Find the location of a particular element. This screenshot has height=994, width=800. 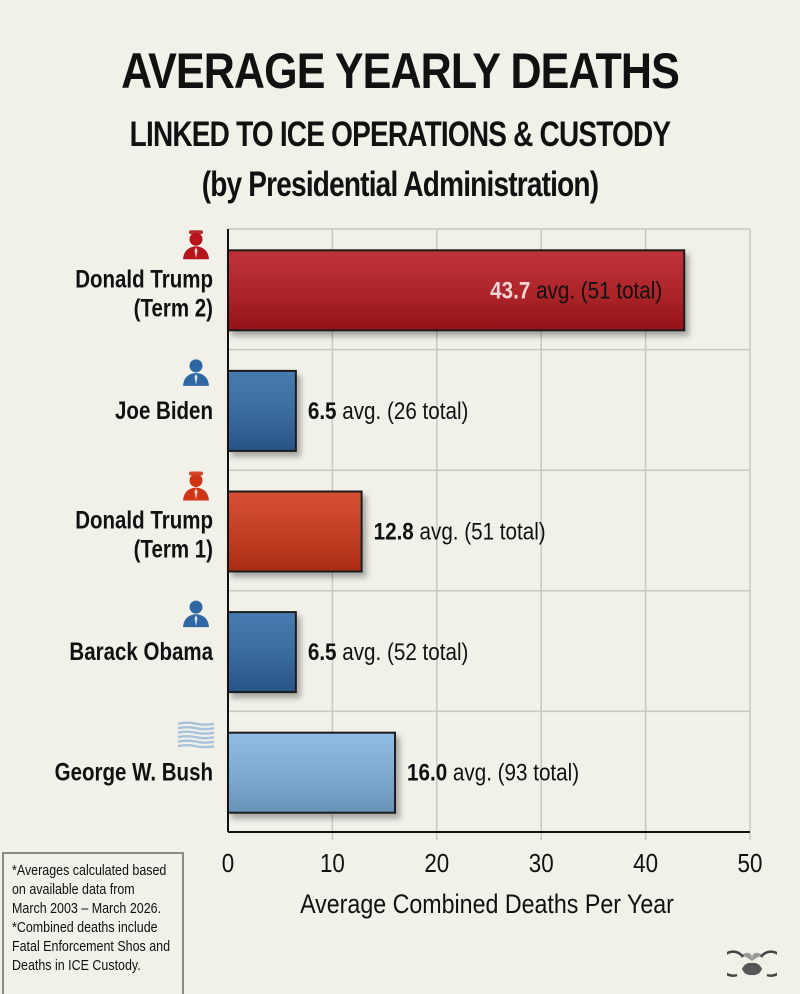

x-tick-label: 10 is located at coordinates (332, 863).